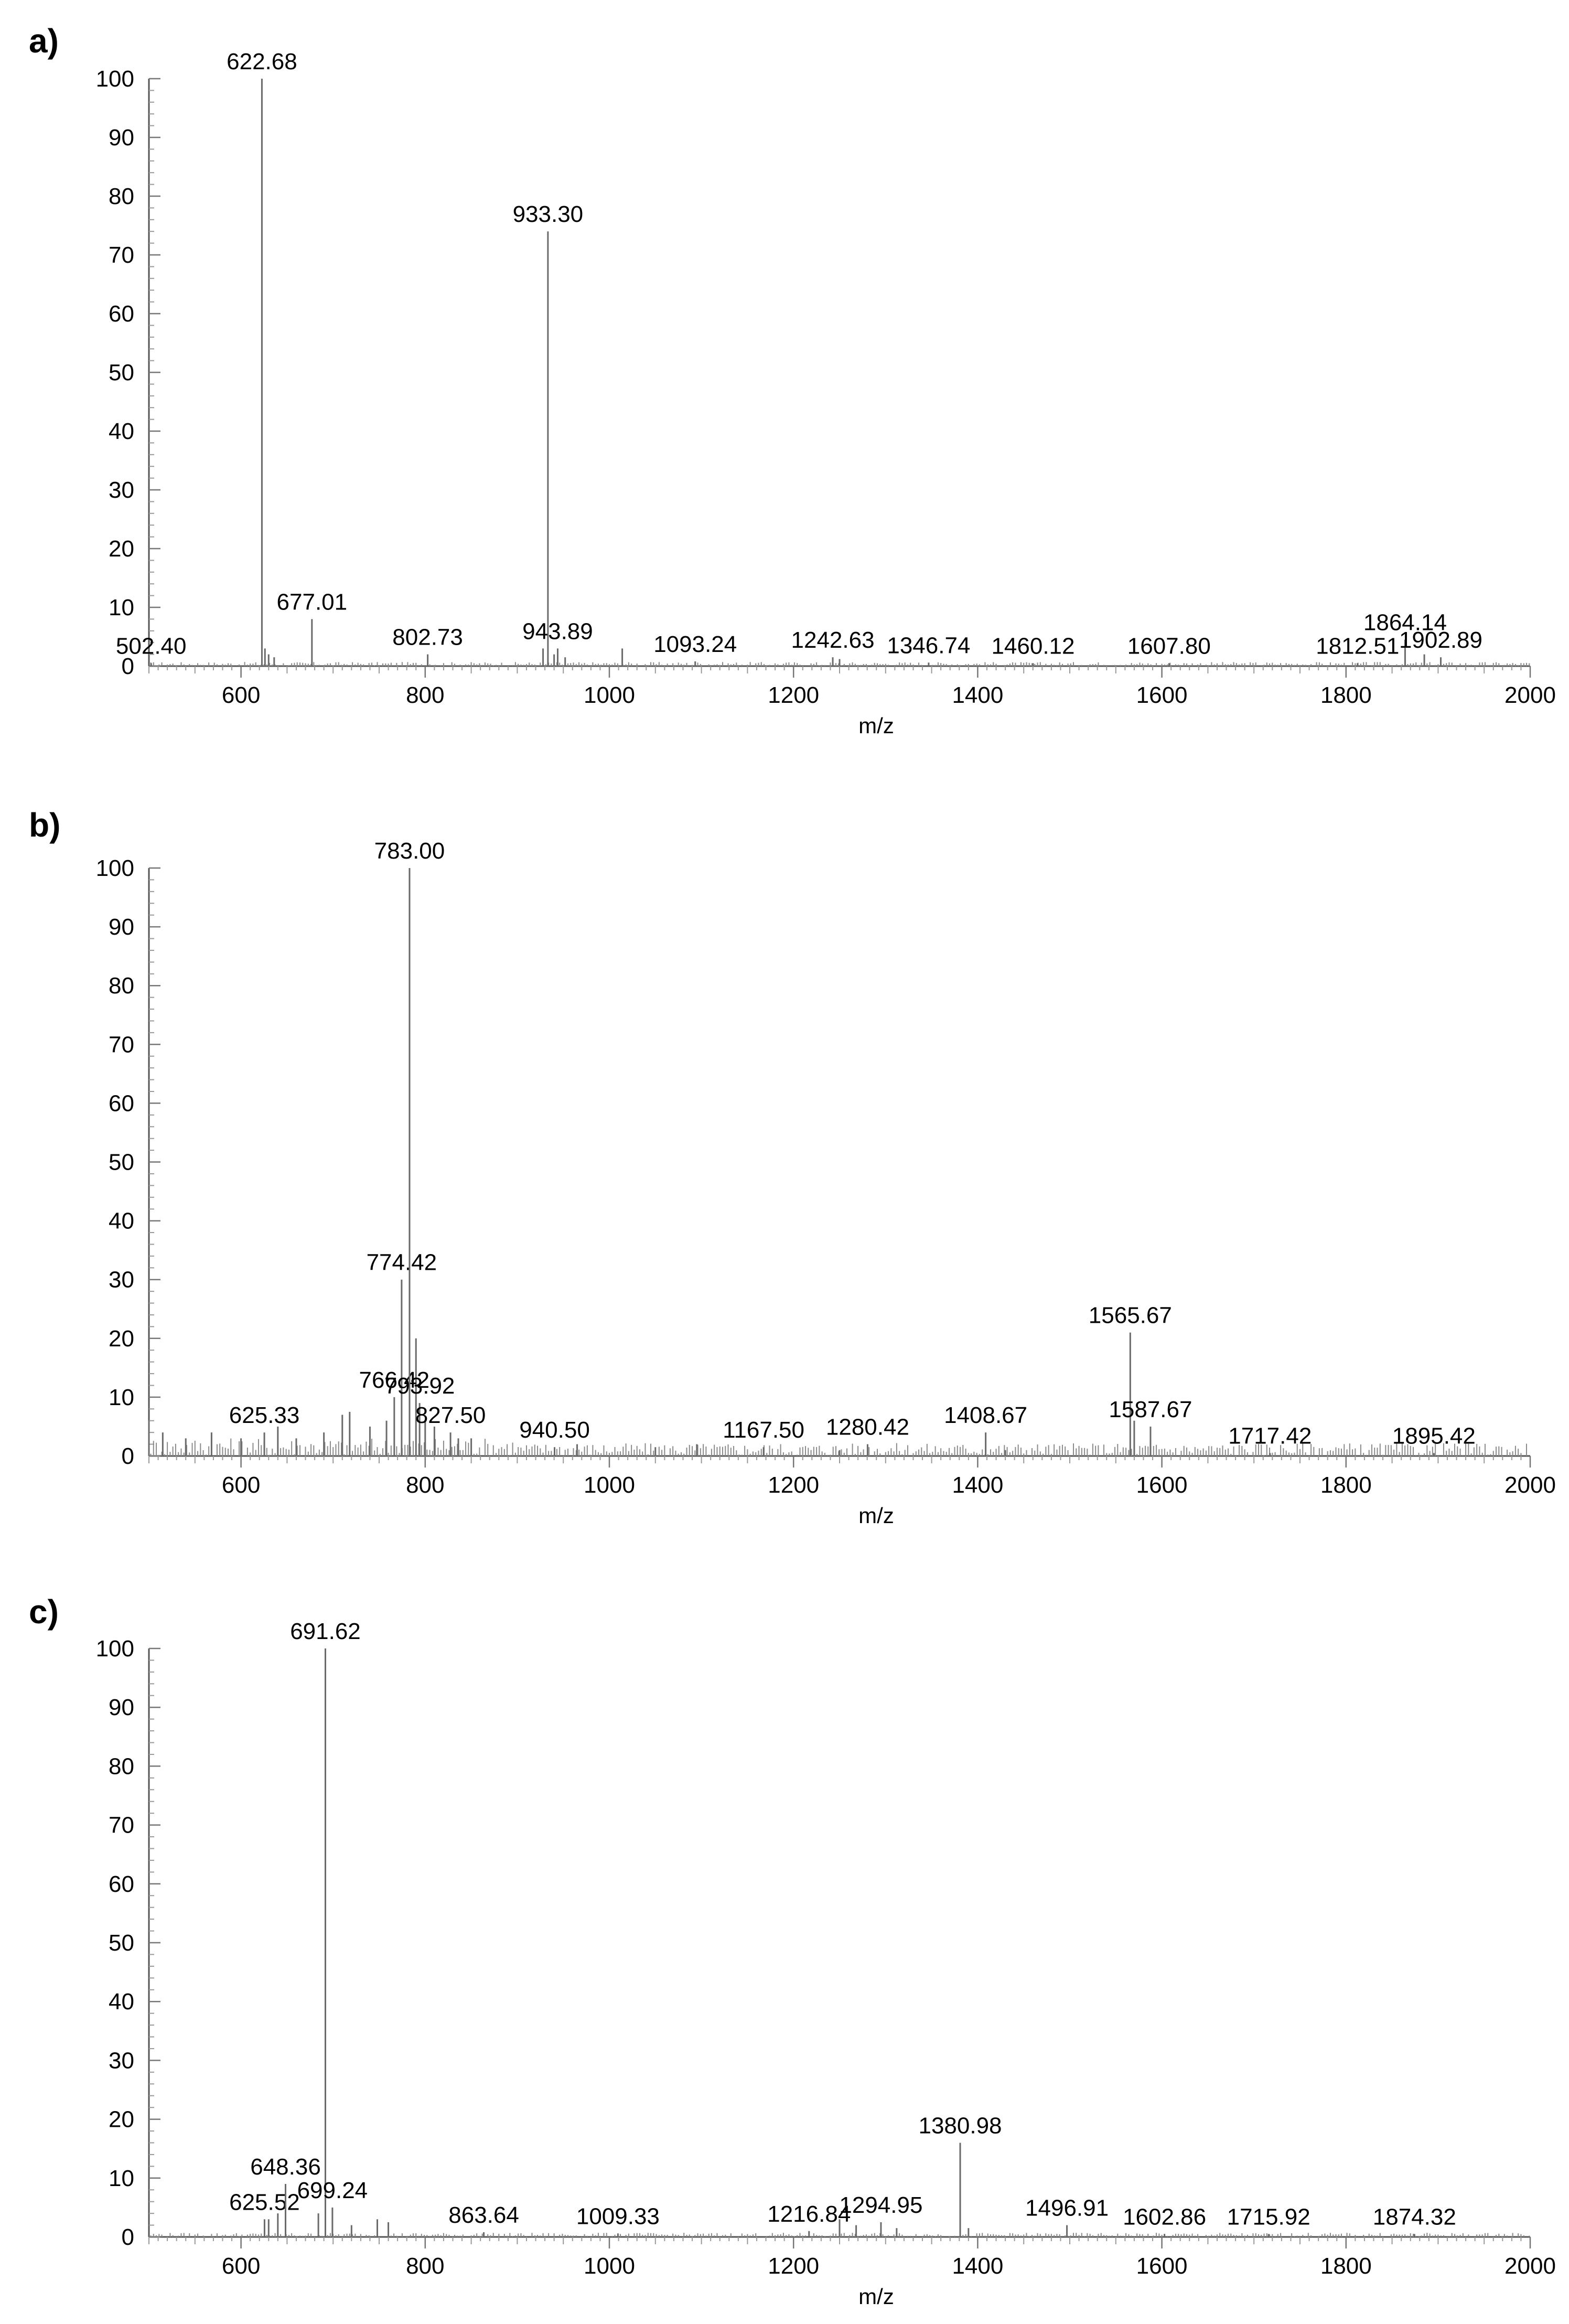 The height and width of the screenshot is (2324, 1569). I want to click on peak-label-1607.80: 1607.80, so click(1169, 646).